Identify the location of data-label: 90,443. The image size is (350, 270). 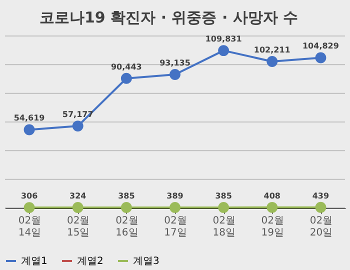
(126, 67).